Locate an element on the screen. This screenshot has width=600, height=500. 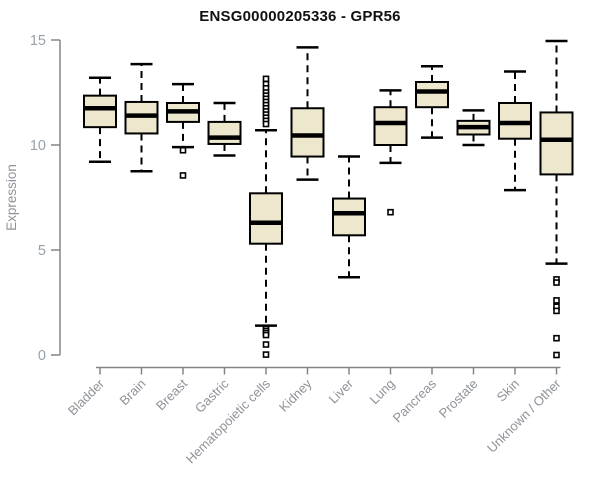
x-tick-label: Prostate is located at coordinates (458, 398).